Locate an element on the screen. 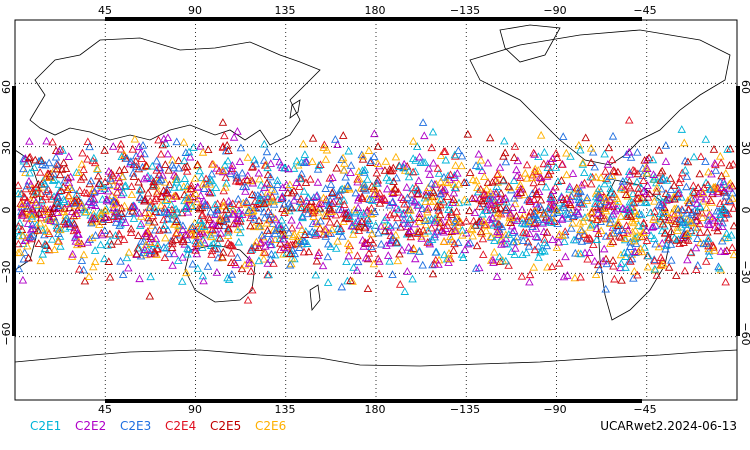  top-lon-label: 45 is located at coordinates (105, 10).